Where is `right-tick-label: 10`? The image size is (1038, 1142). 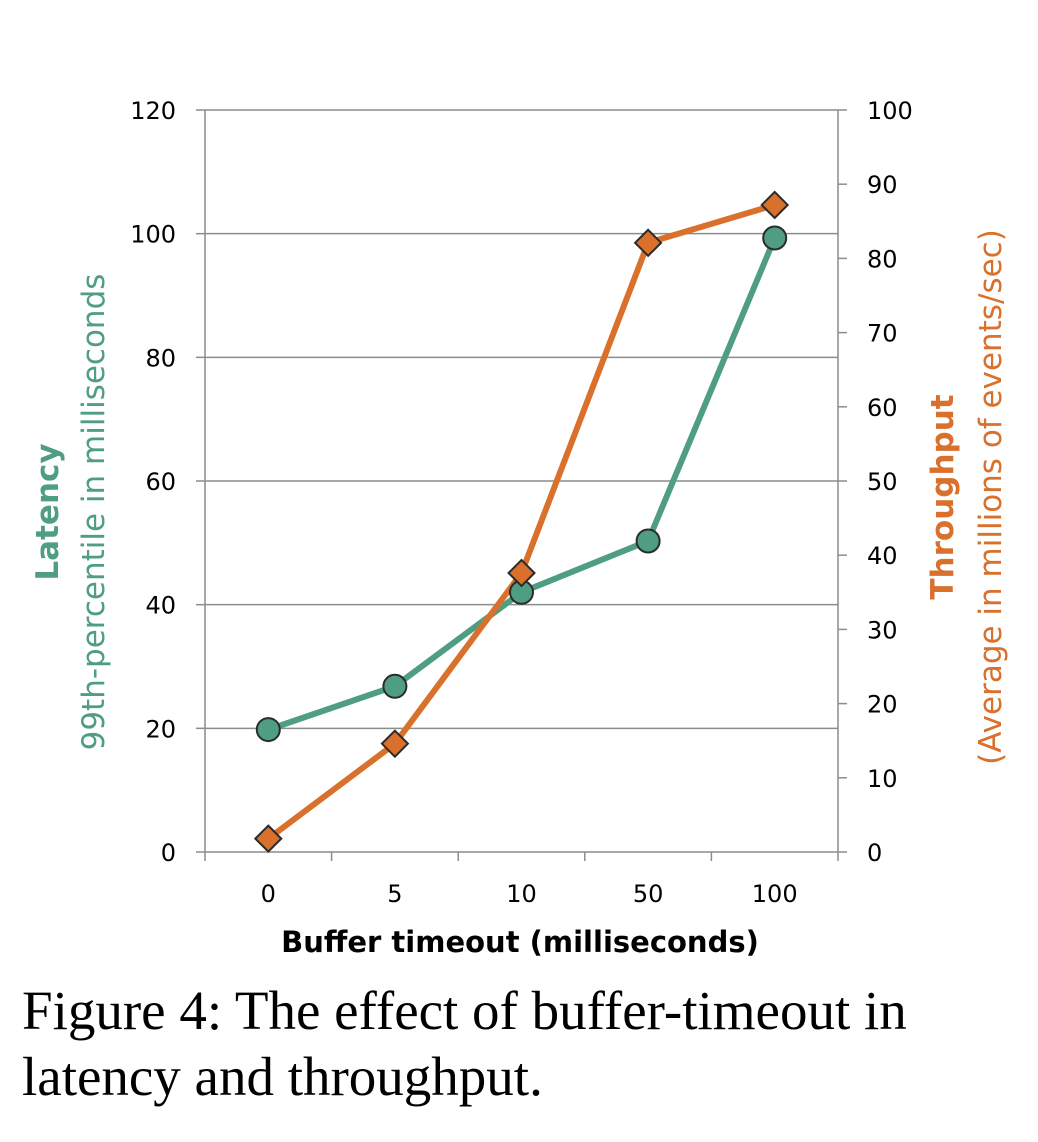 right-tick-label: 10 is located at coordinates (882, 779).